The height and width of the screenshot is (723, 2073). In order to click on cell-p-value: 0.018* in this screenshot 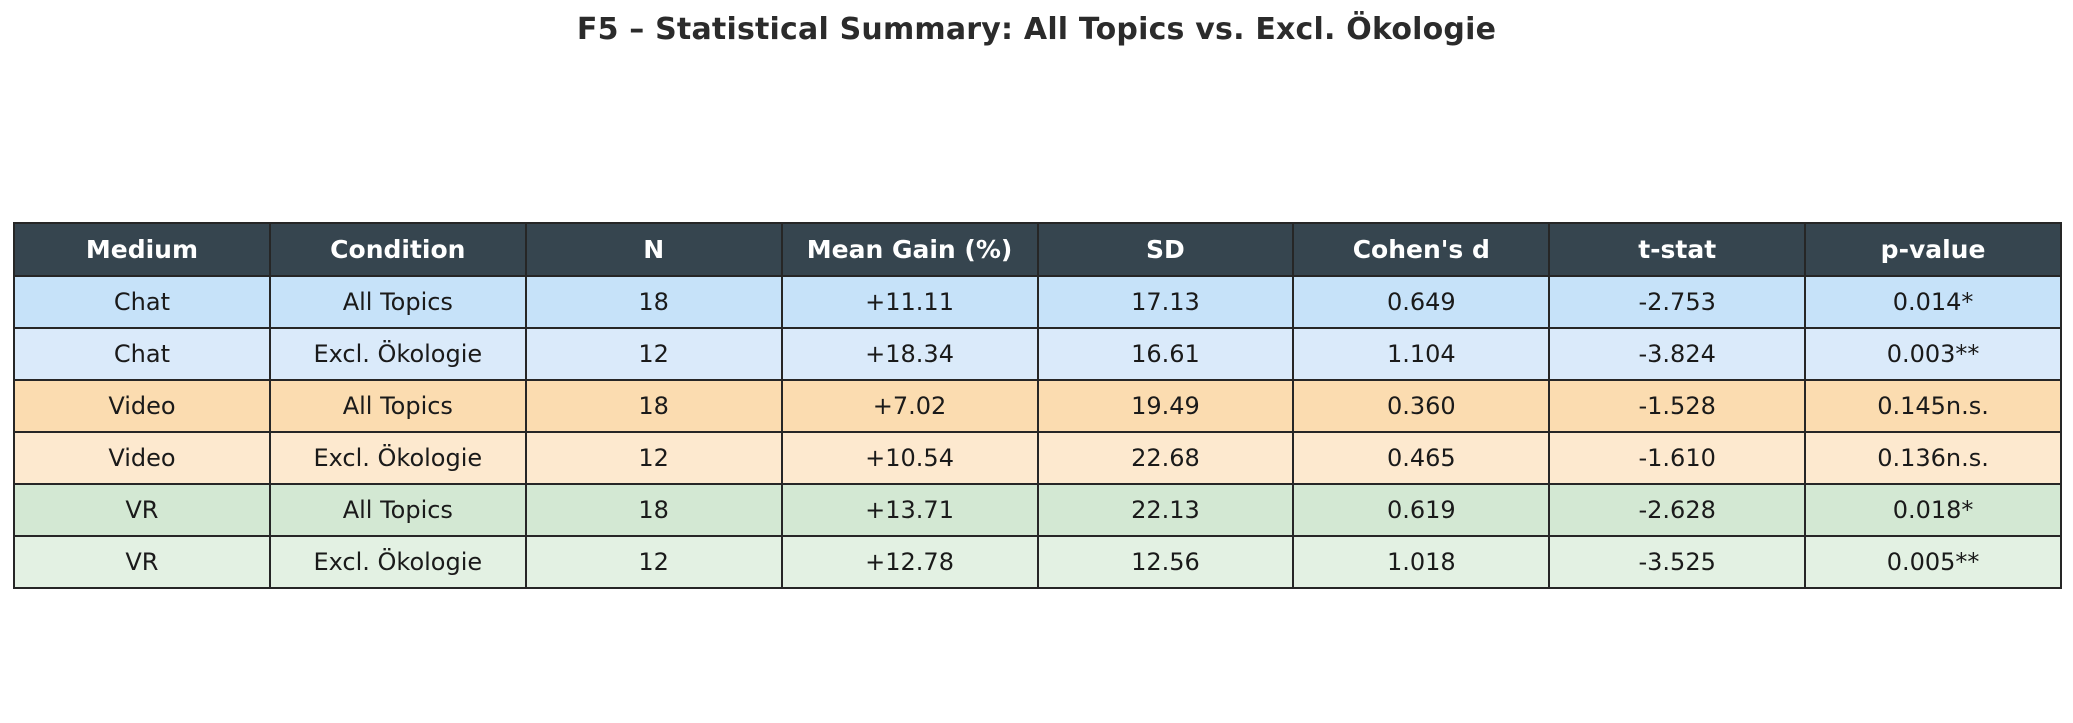, I will do `click(1933, 510)`.